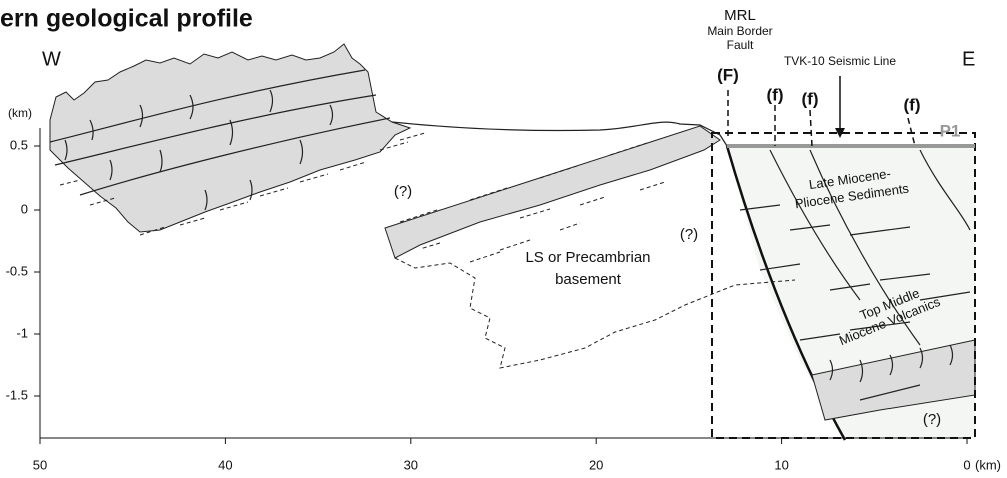 The width and height of the screenshot is (1007, 478). What do you see at coordinates (950, 130) in the screenshot?
I see `p1: P1` at bounding box center [950, 130].